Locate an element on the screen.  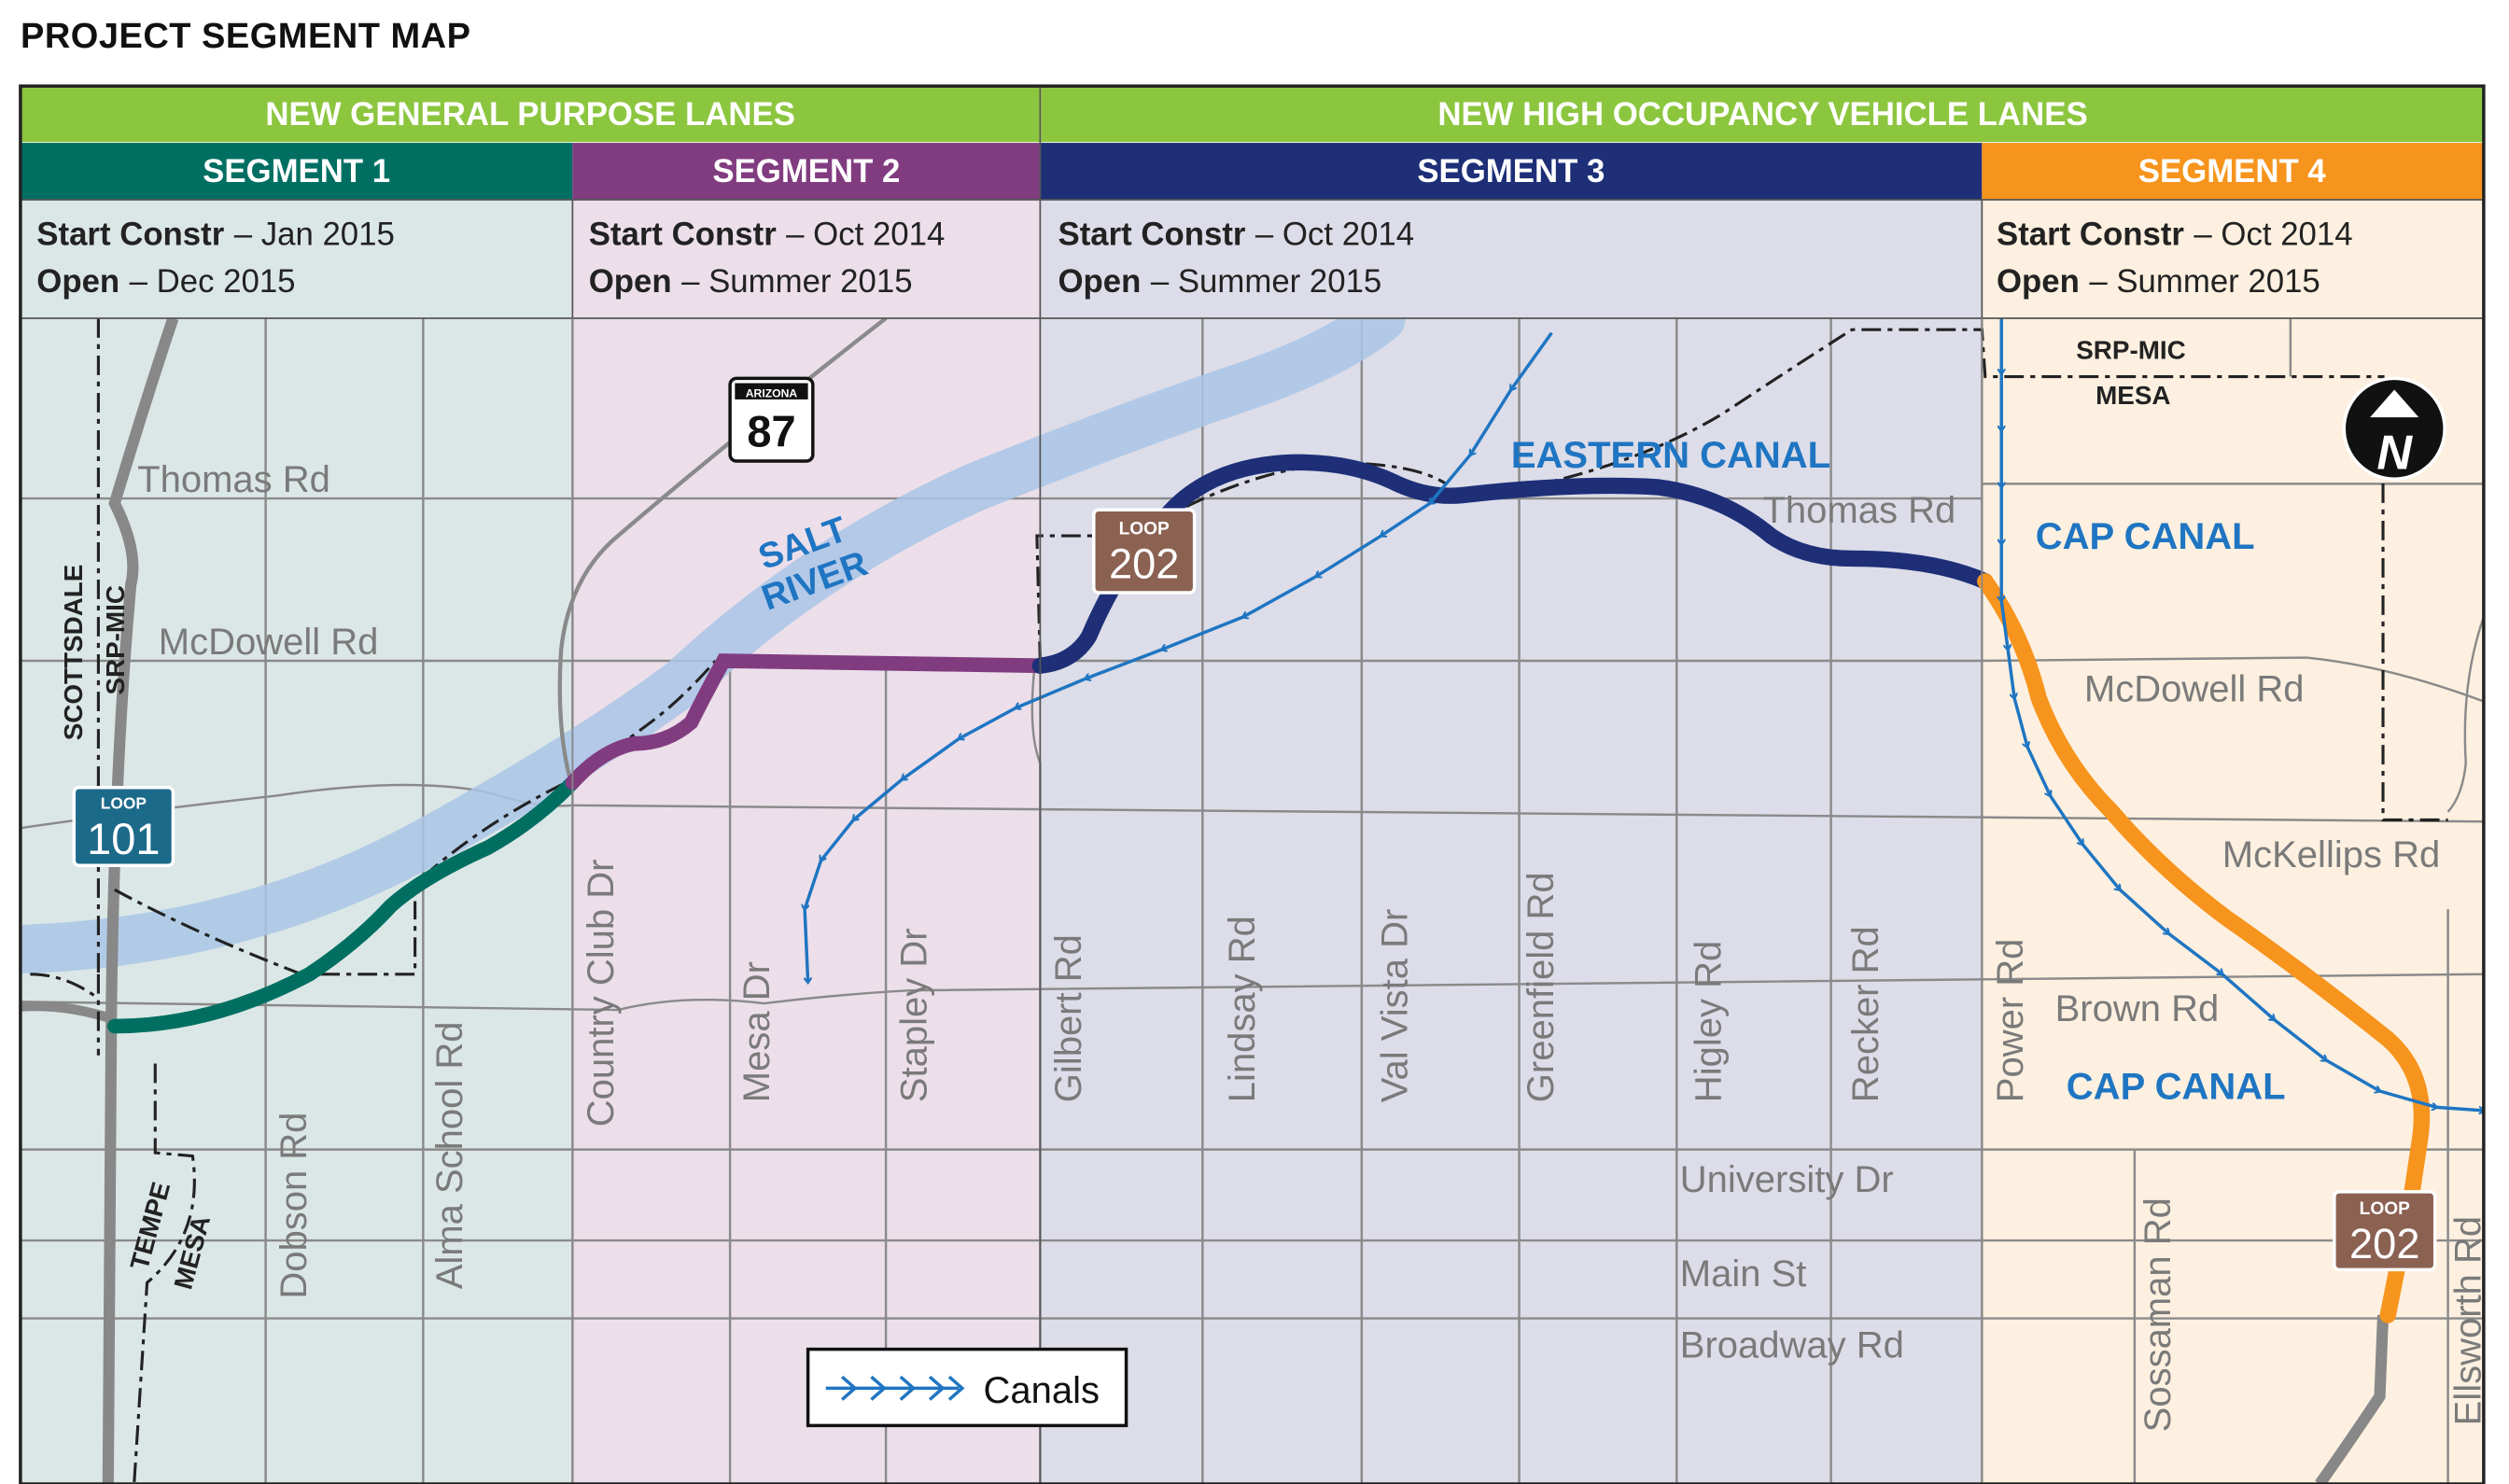
legend: Canals is located at coordinates (967, 1387).